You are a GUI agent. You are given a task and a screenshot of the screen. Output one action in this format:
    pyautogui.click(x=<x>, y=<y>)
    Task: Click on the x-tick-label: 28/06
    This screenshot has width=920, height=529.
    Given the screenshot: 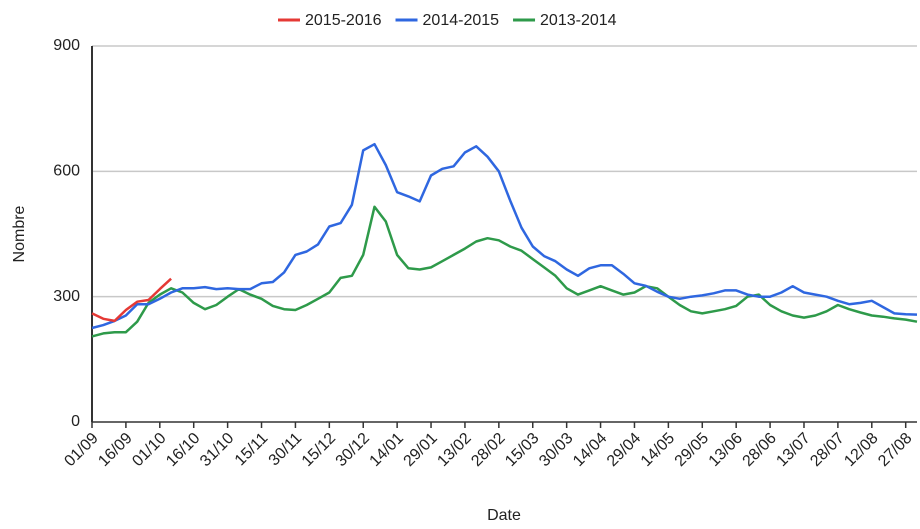 What is the action you would take?
    pyautogui.click(x=760, y=450)
    